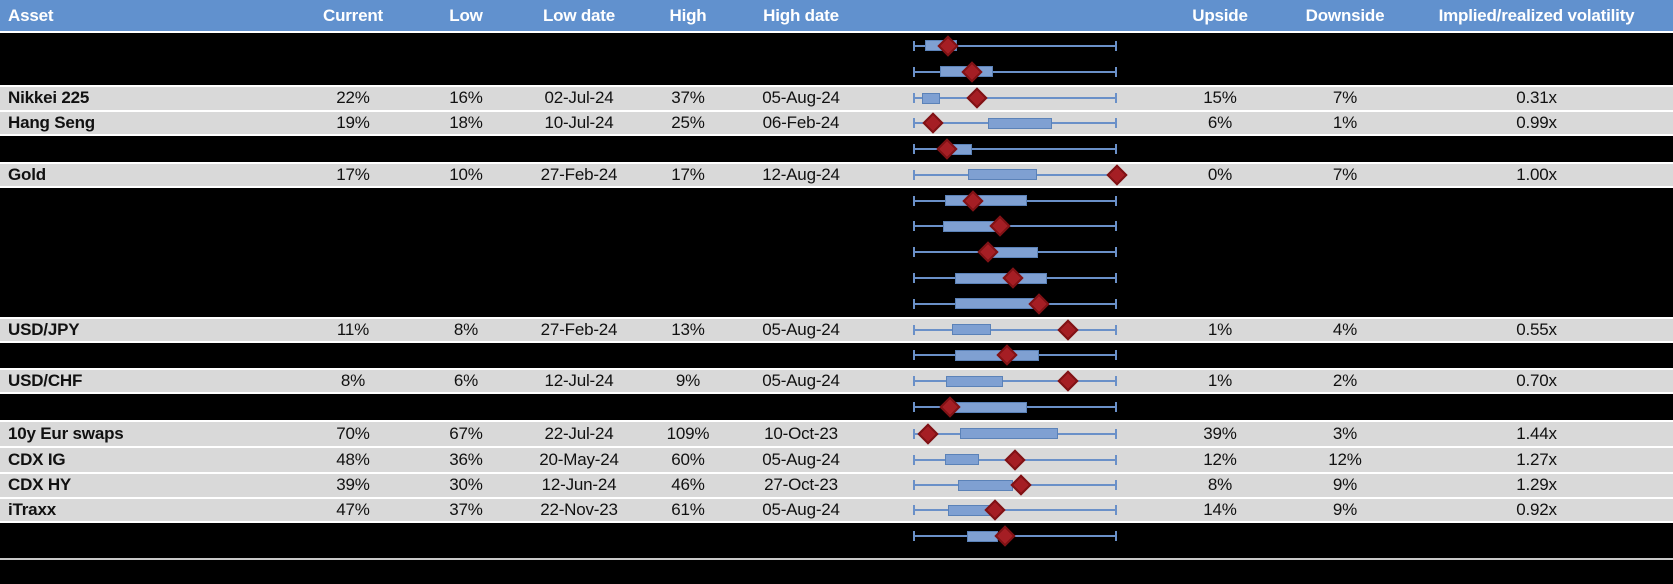 The width and height of the screenshot is (1673, 584). Describe the element at coordinates (466, 433) in the screenshot. I see `cell-low: 67%` at that location.